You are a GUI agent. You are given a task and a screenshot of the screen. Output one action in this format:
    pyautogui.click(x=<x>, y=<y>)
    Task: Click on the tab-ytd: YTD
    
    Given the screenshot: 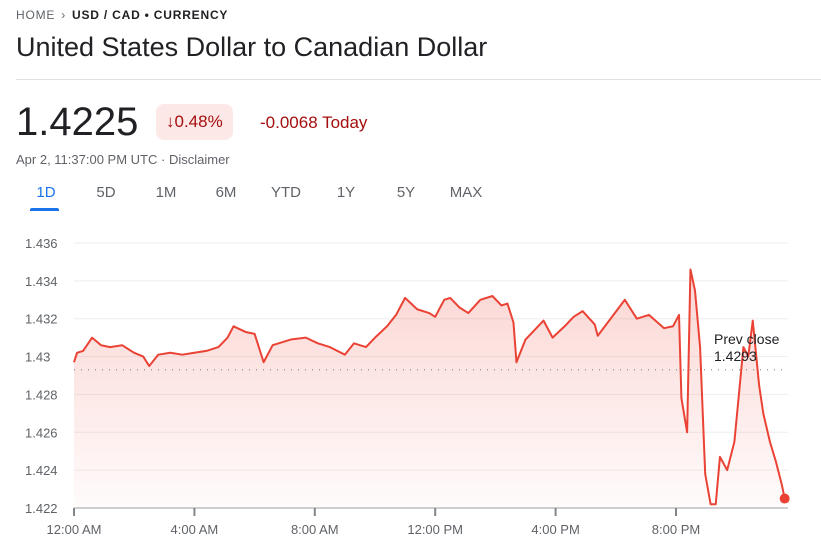 What is the action you would take?
    pyautogui.click(x=286, y=192)
    